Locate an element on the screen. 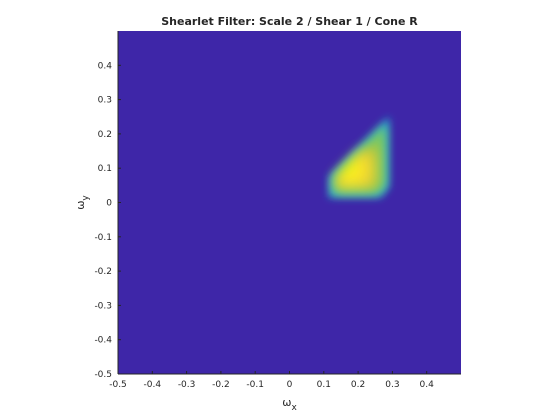 The height and width of the screenshot is (420, 560). x-tick-label: 0.3 is located at coordinates (392, 385).